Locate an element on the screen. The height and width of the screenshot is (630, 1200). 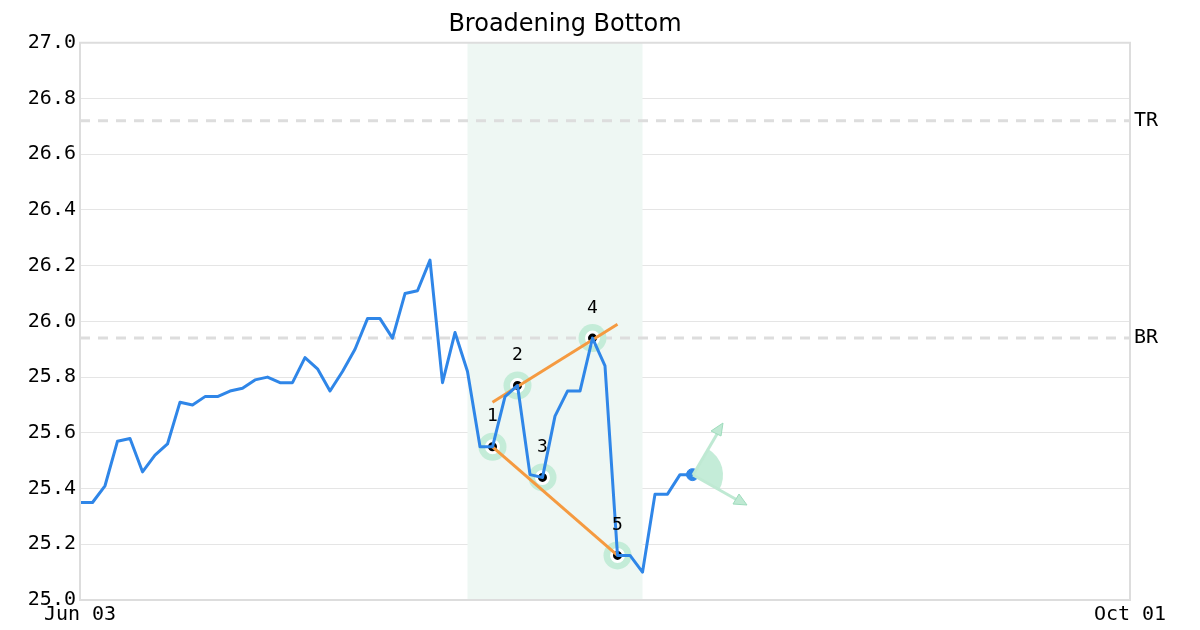
y-tick-label: 25.2 is located at coordinates (51, 542).